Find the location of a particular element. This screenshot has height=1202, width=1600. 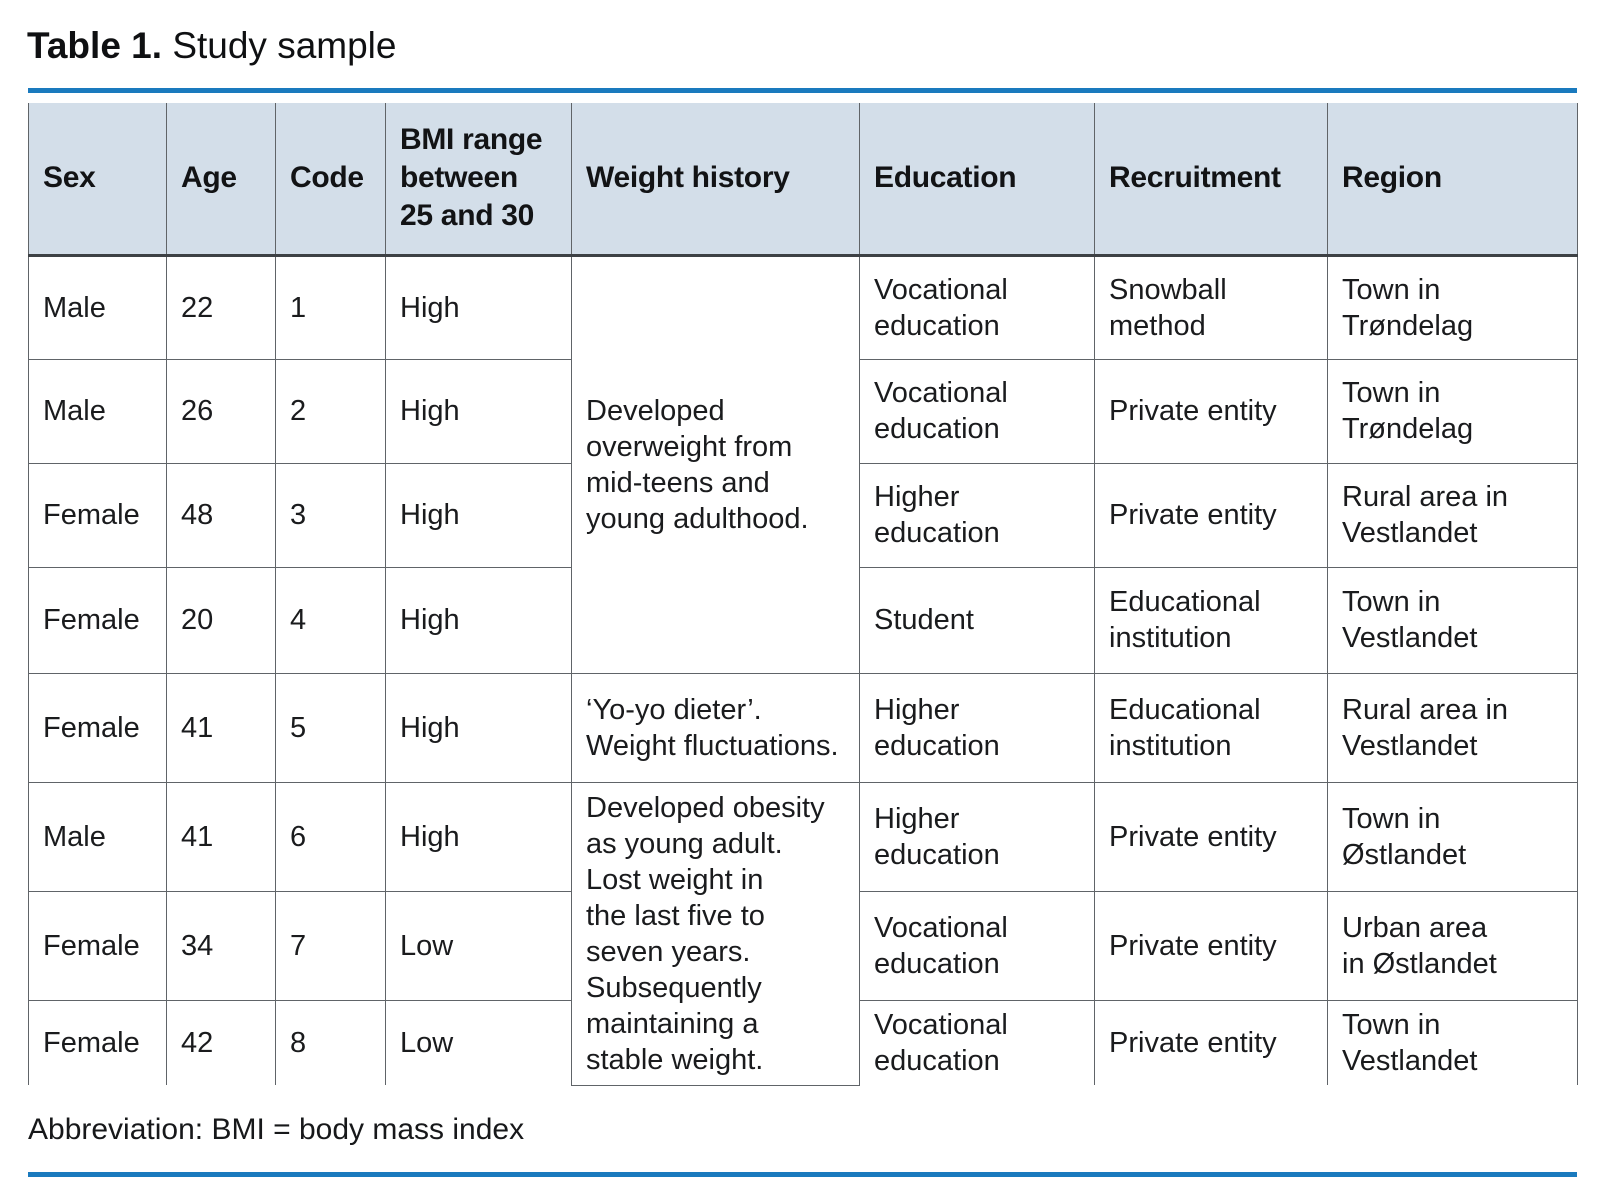

header-weight-history: Weight history is located at coordinates (715, 180).